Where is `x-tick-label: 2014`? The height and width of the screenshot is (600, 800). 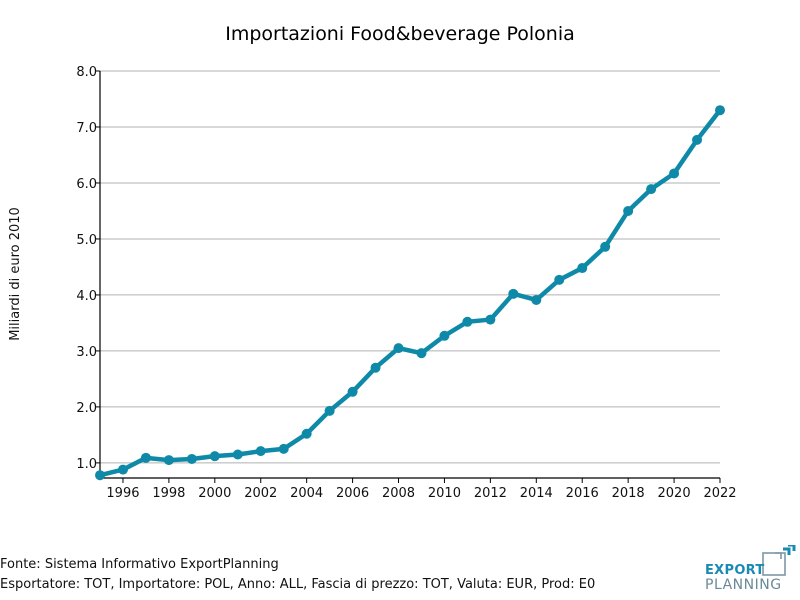 x-tick-label: 2014 is located at coordinates (536, 493).